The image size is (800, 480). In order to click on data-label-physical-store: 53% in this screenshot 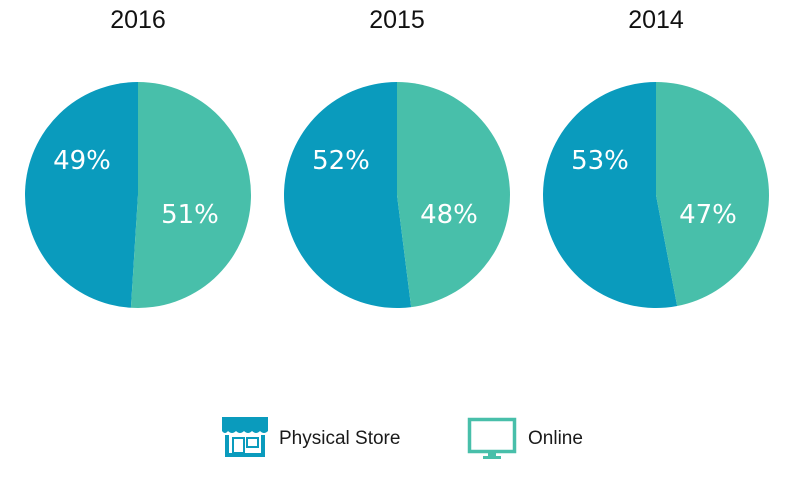, I will do `click(600, 161)`.